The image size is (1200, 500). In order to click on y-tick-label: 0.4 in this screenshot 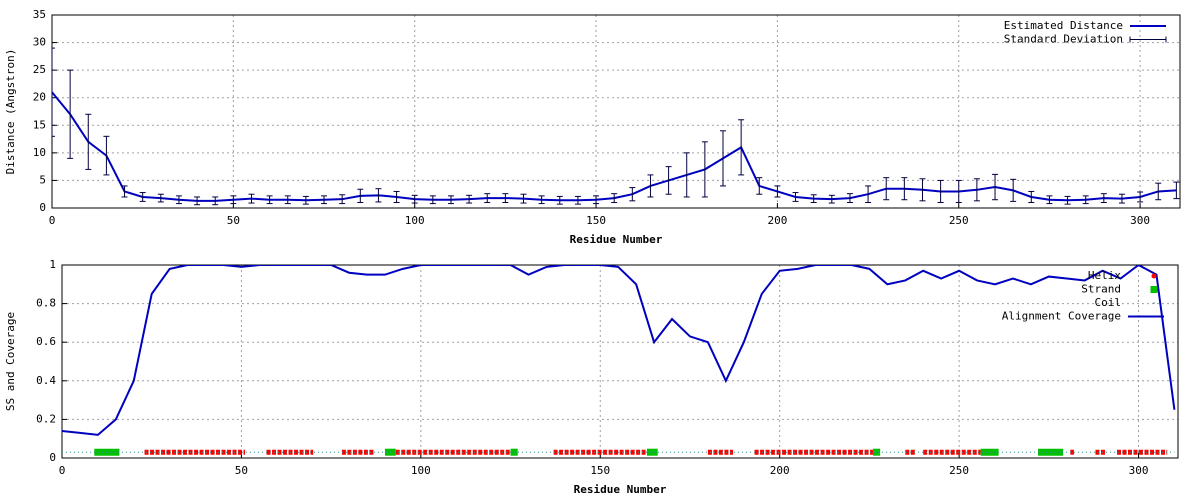, I will do `click(46, 380)`.